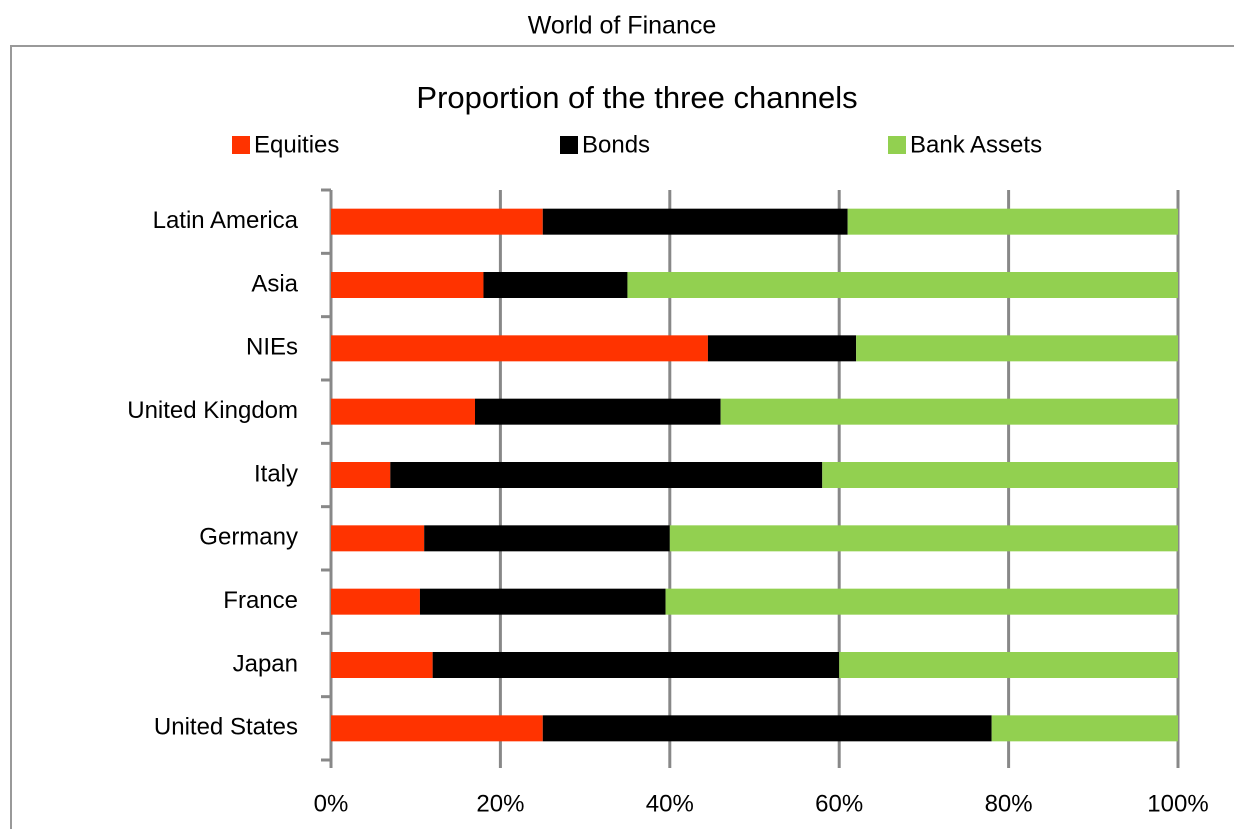 The image size is (1234, 829). Describe the element at coordinates (670, 803) in the screenshot. I see `x-tick-label: 40%` at that location.